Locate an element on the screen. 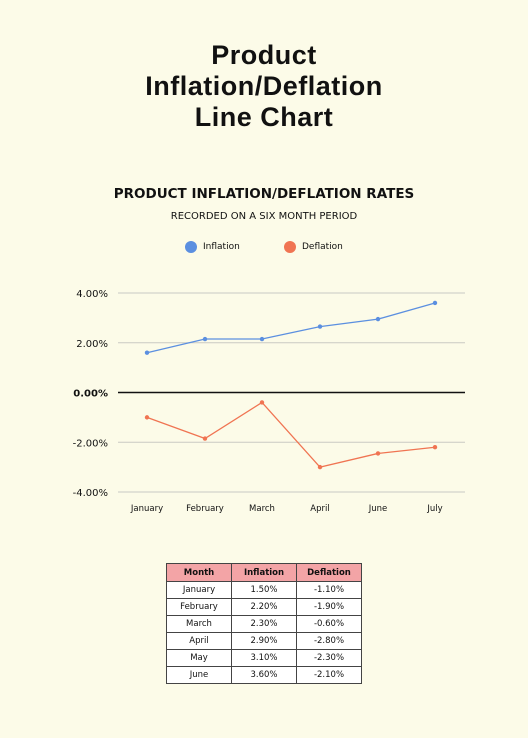  table-cell: March is located at coordinates (199, 624).